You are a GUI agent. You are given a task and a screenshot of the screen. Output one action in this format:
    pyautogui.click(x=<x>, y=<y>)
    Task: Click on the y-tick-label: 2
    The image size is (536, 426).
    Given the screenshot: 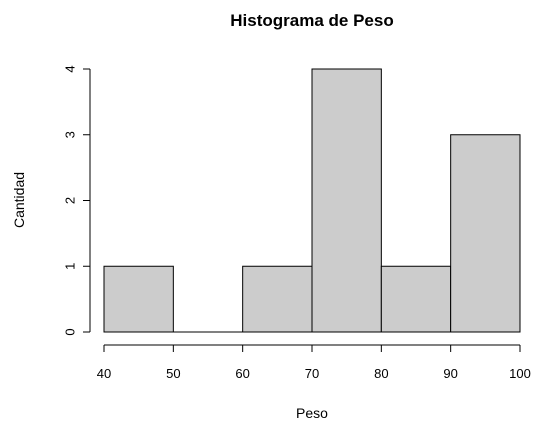 What is the action you would take?
    pyautogui.click(x=70, y=200)
    